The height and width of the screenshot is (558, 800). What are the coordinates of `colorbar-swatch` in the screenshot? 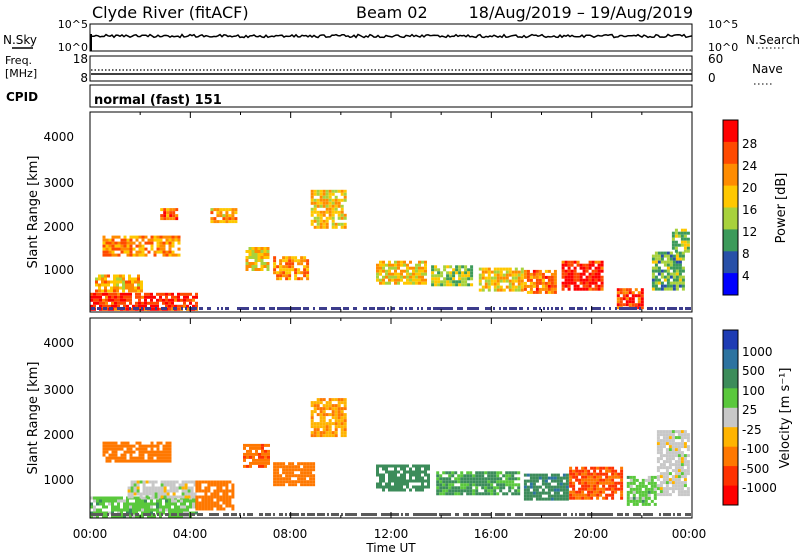 It's located at (730, 437).